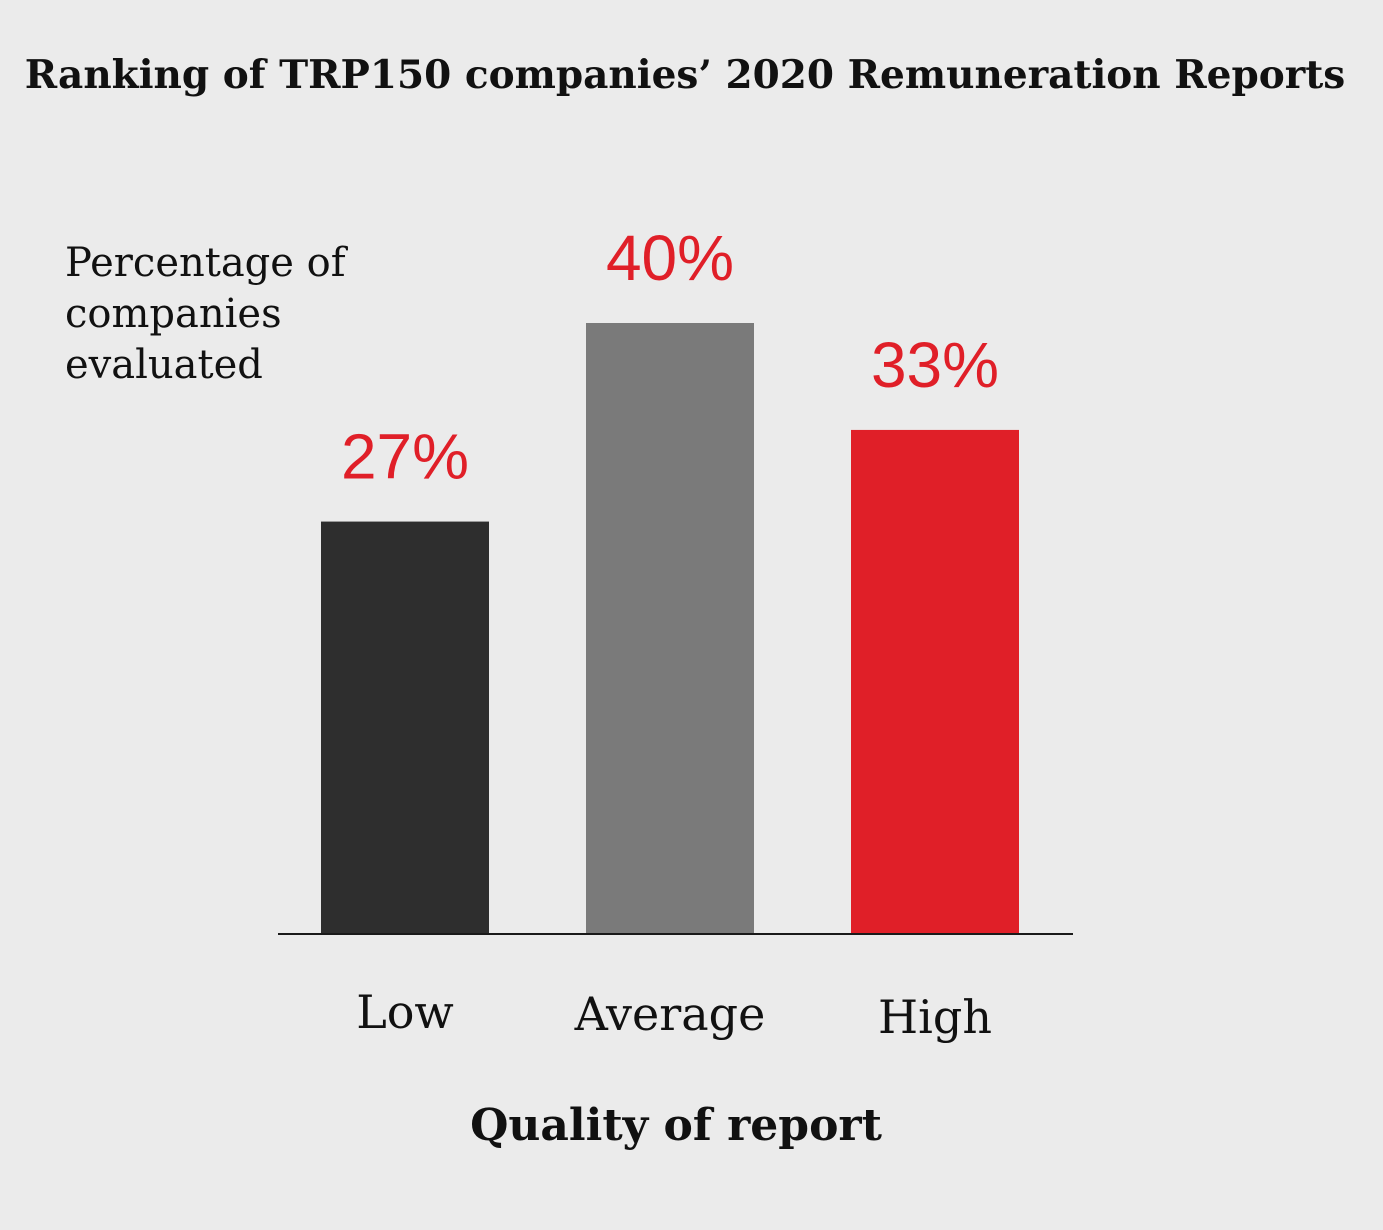  I want to click on value-labels-group: 27% 40% 33%, so click(670, 357).